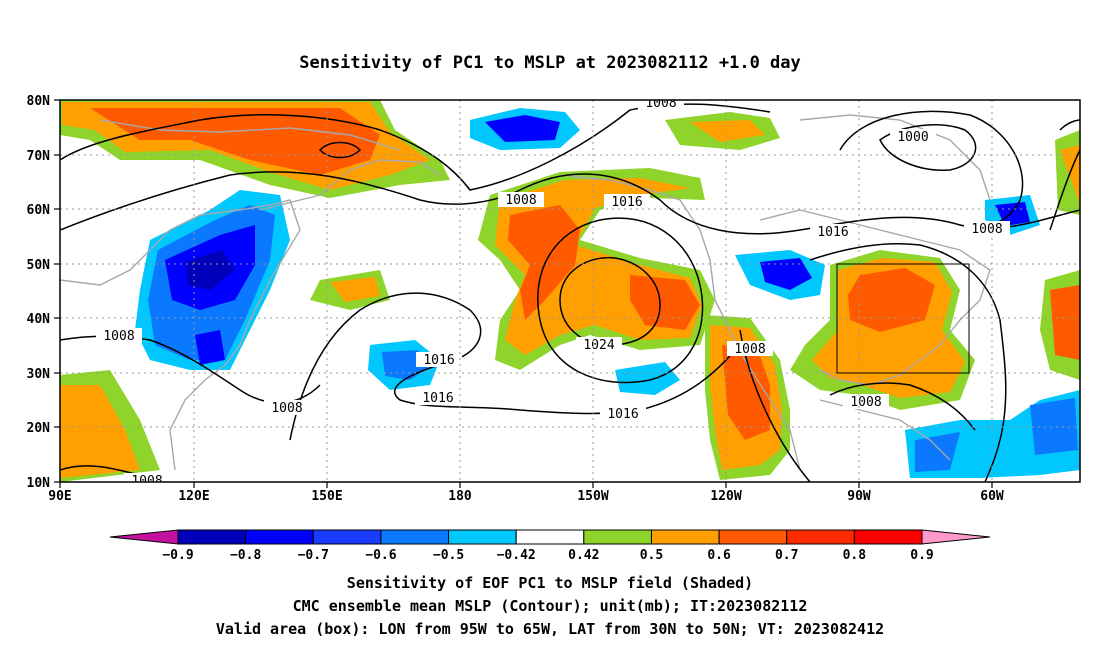 Image resolution: width=1100 pixels, height=650 pixels. I want to click on lon-tick-label: 120W, so click(725, 496).